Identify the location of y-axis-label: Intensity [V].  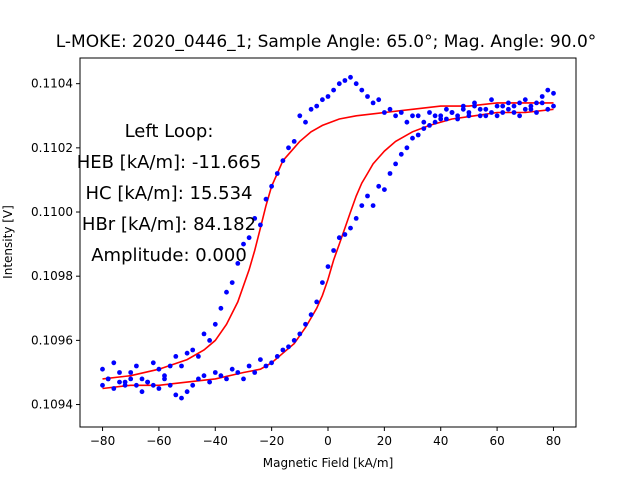
(8, 242).